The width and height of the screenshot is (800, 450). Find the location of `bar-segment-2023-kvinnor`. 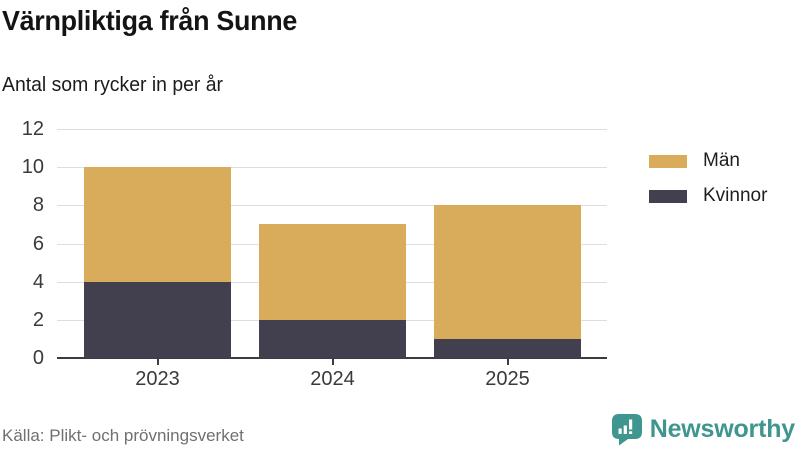

bar-segment-2023-kvinnor is located at coordinates (157, 319).